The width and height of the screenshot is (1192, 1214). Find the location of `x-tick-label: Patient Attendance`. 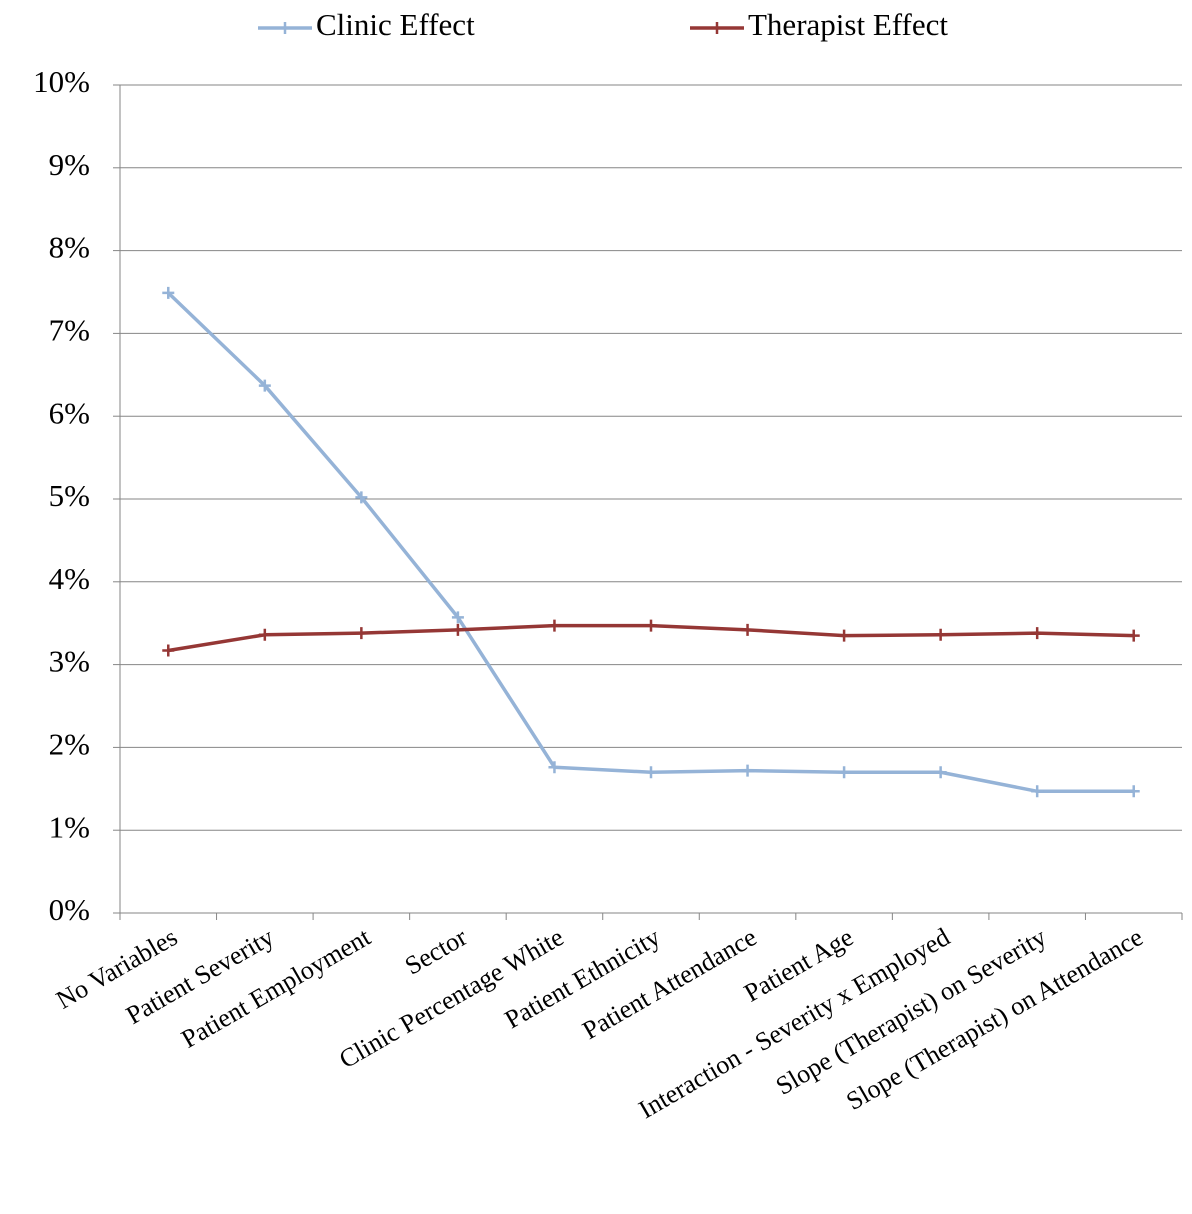

x-tick-label: Patient Attendance is located at coordinates (670, 983).